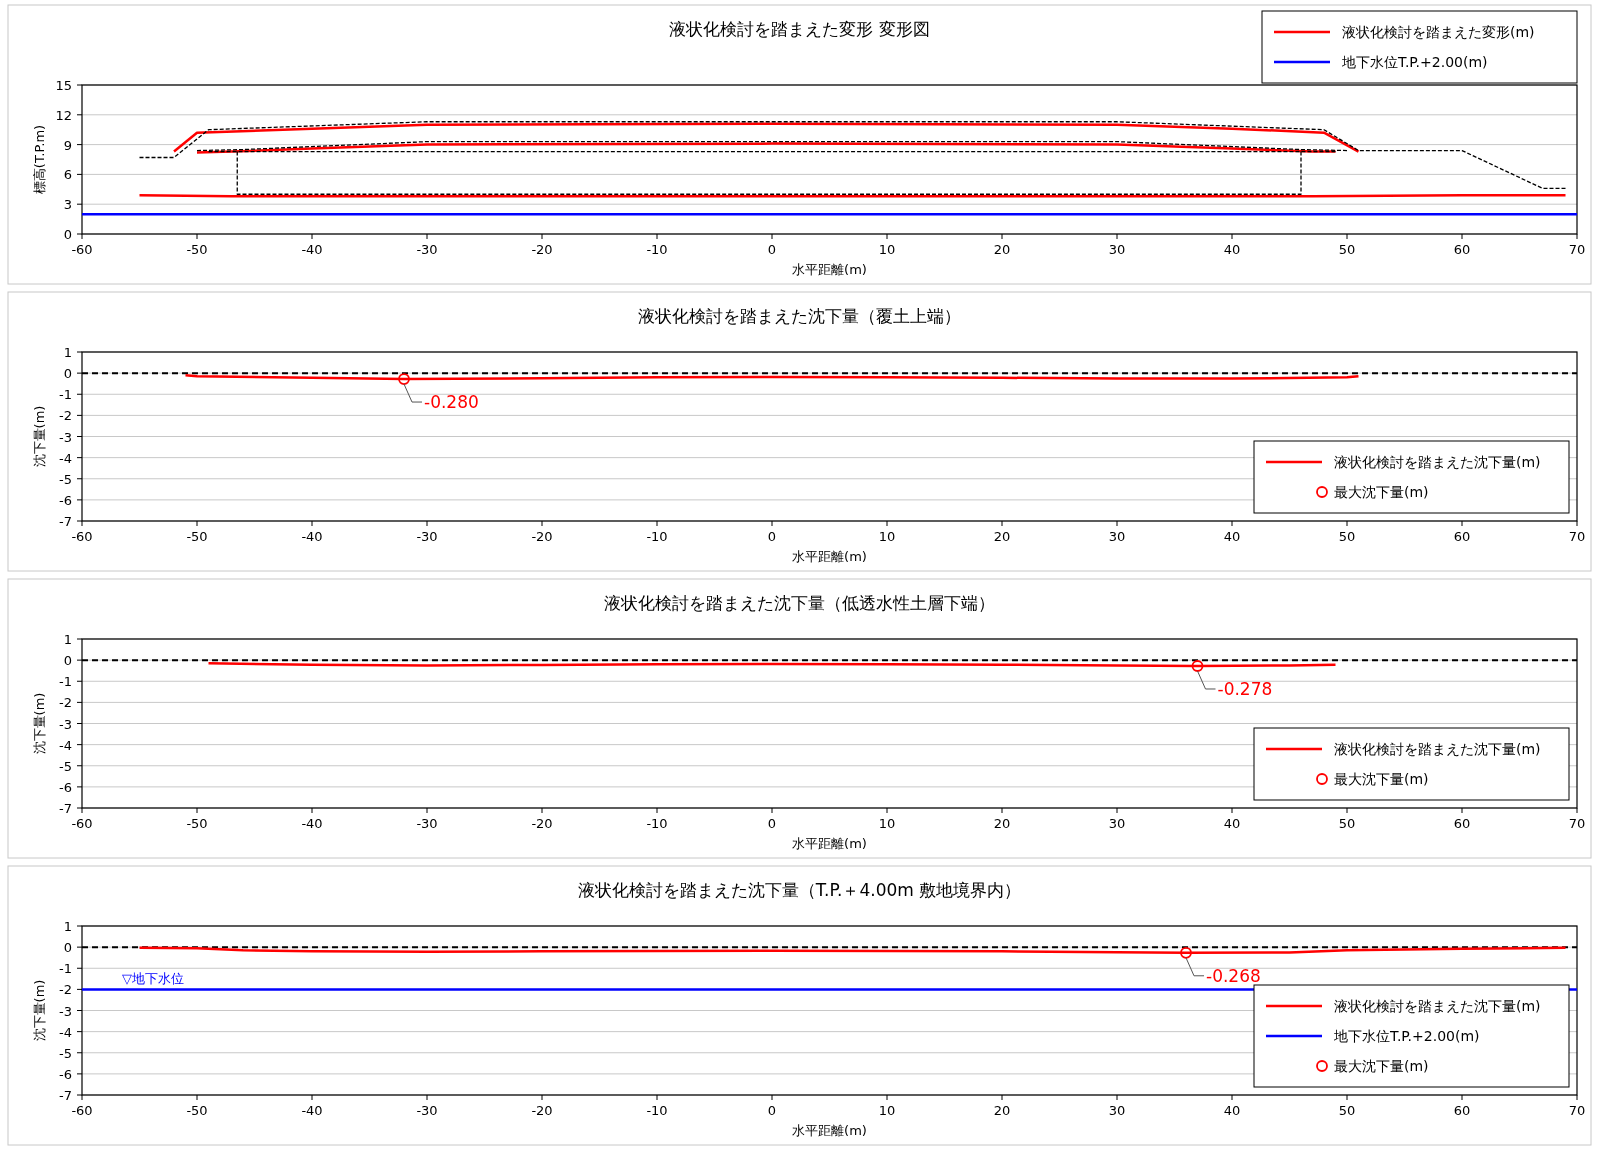 This screenshot has width=1599, height=1158. What do you see at coordinates (799, 603) in the screenshot?
I see `chart-title: 液状化検討を踏まえた沈下量（低透水性土層下端）` at bounding box center [799, 603].